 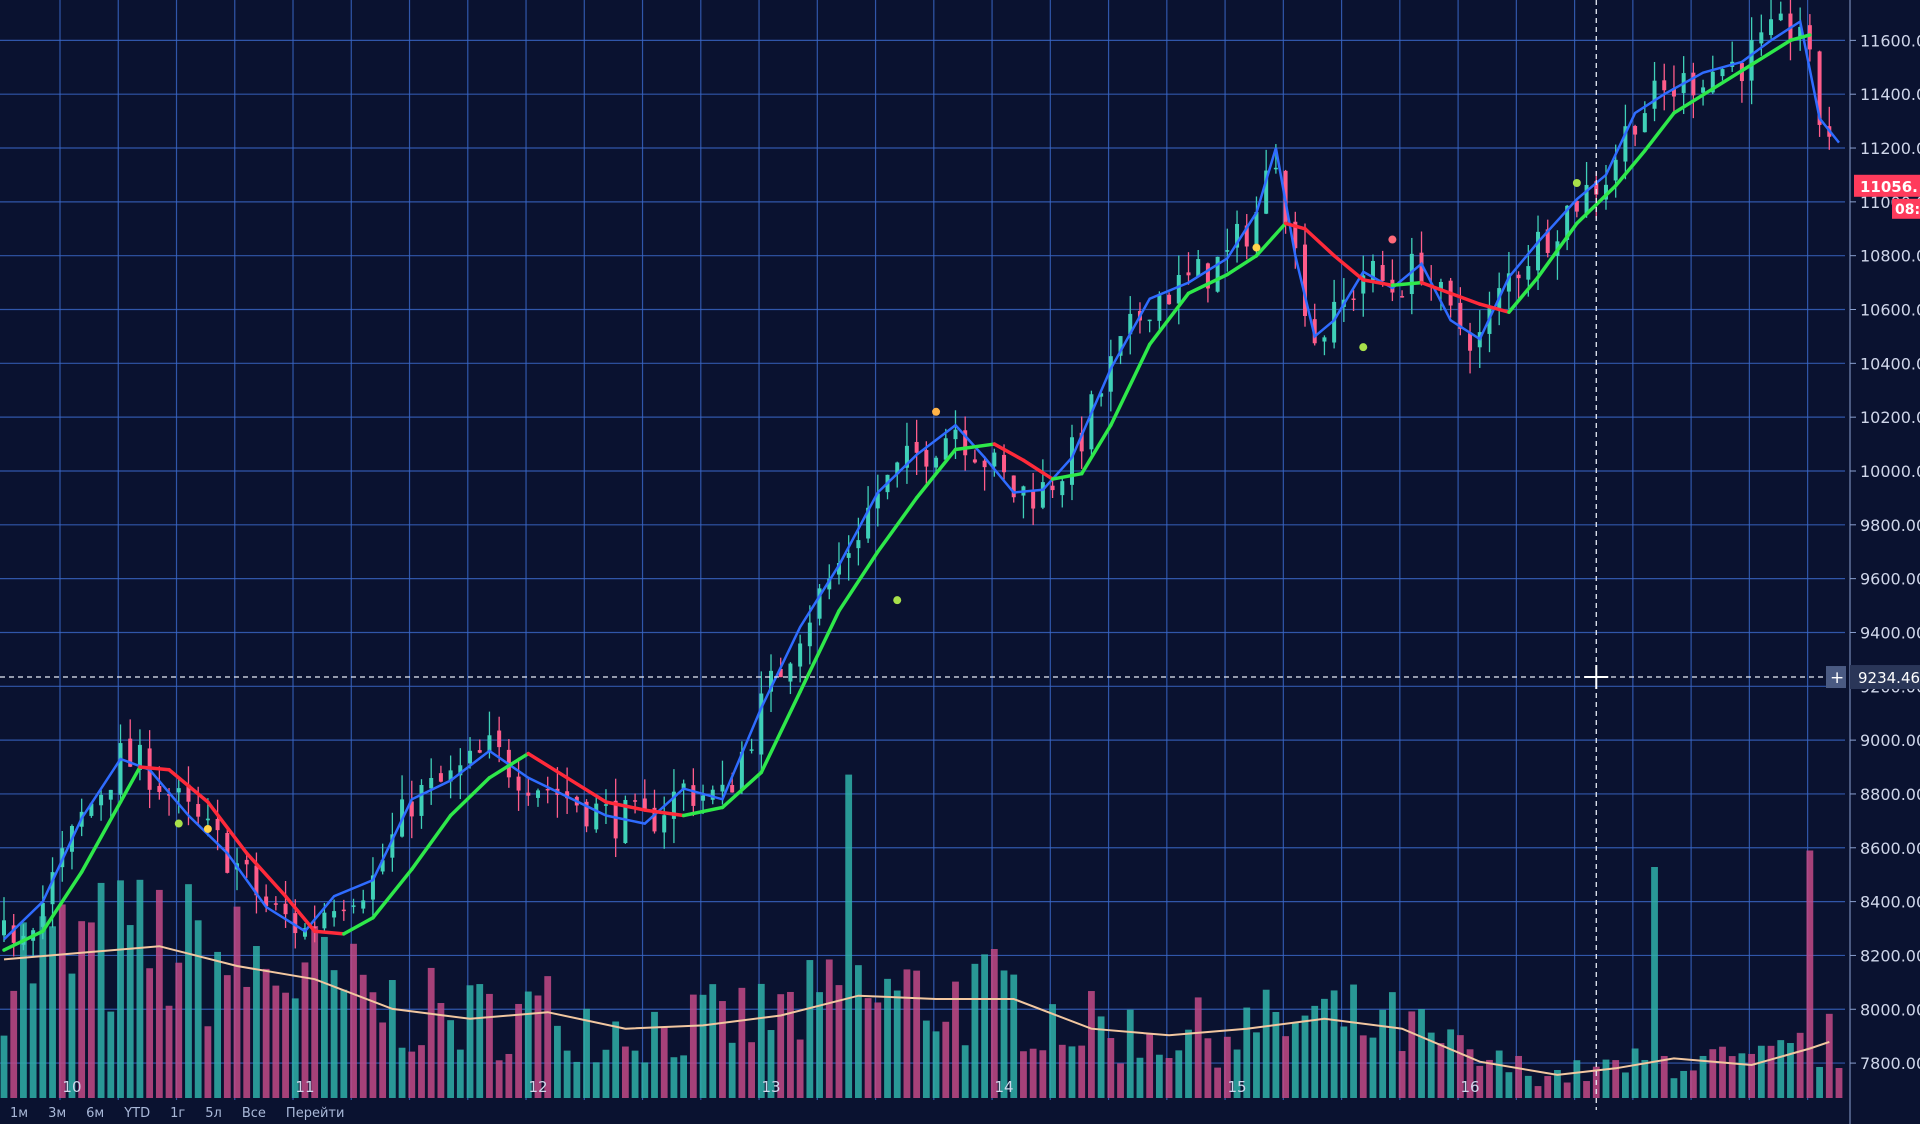 What do you see at coordinates (1890, 417) in the screenshot?
I see `price-tick-label: 10200.00` at bounding box center [1890, 417].